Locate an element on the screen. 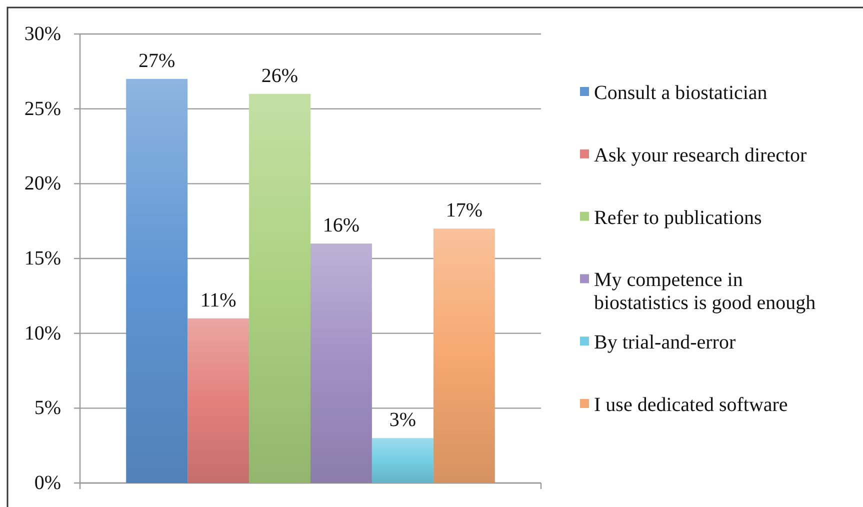  data-label: 26% is located at coordinates (279, 75).